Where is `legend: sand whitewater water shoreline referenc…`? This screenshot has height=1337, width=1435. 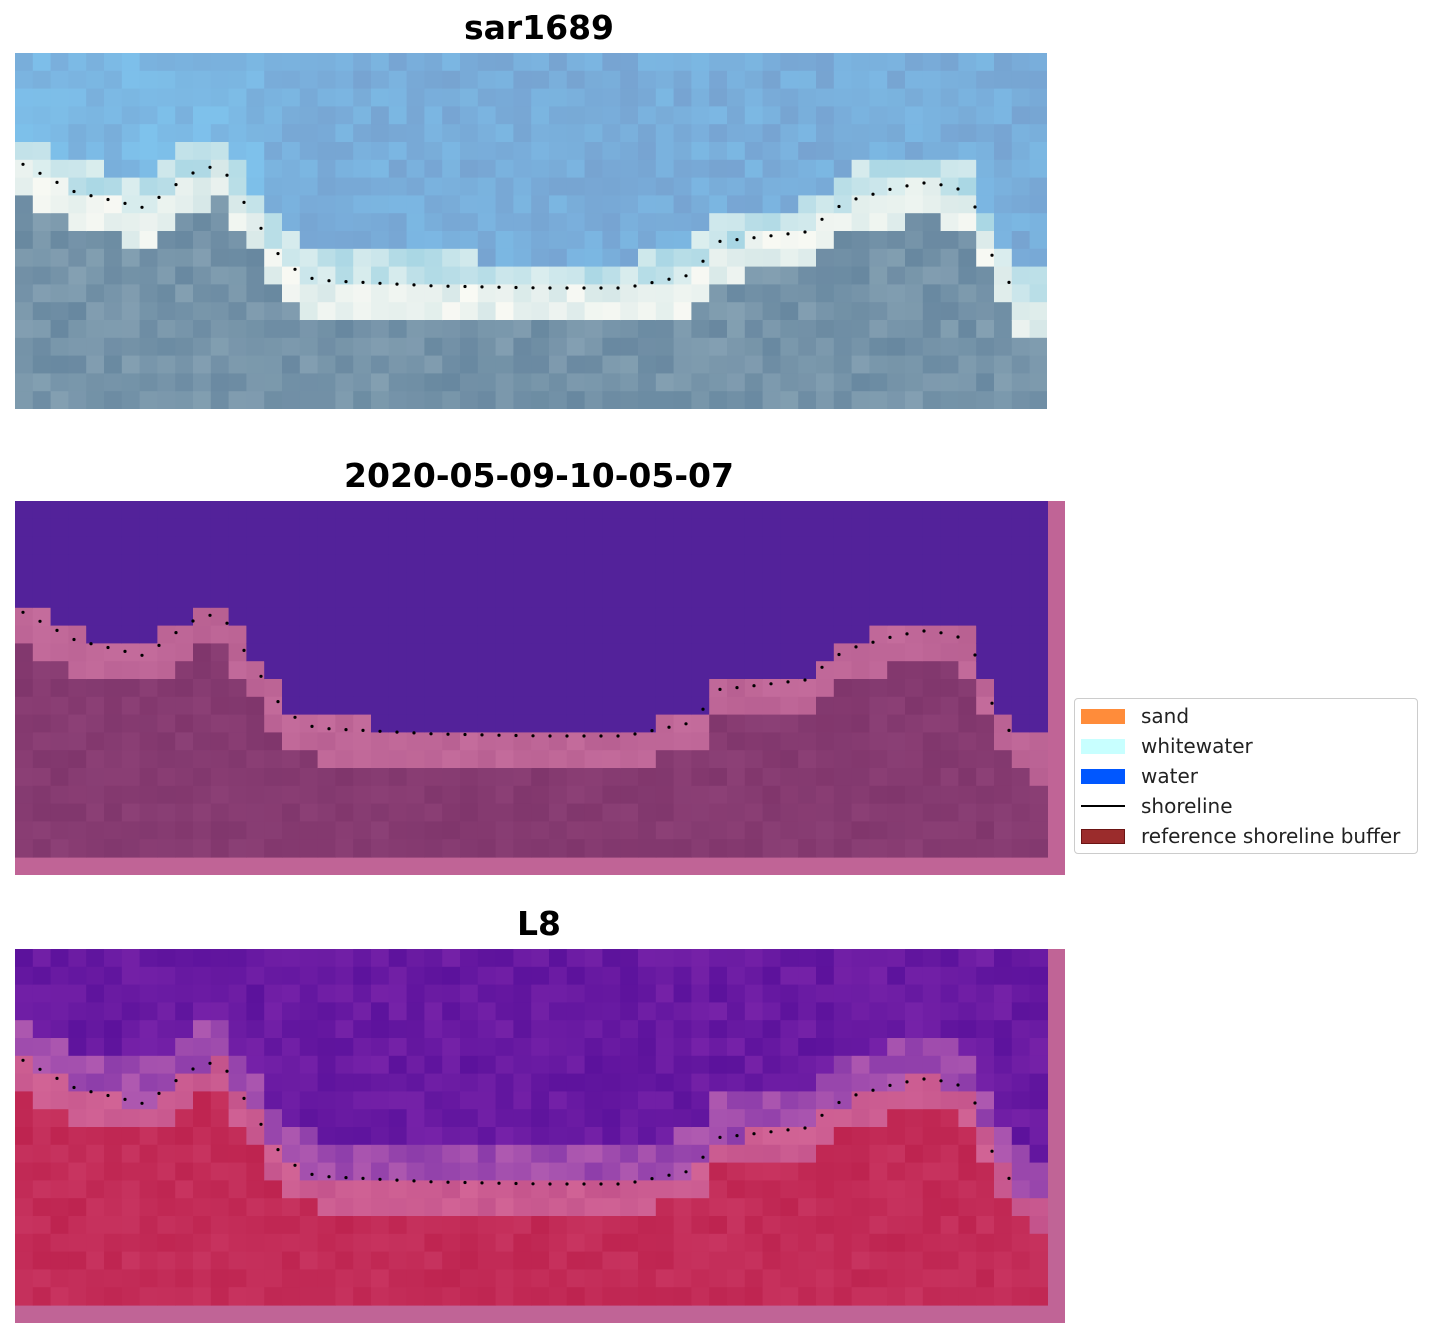
legend: sand whitewater water shoreline referenc… is located at coordinates (1246, 776).